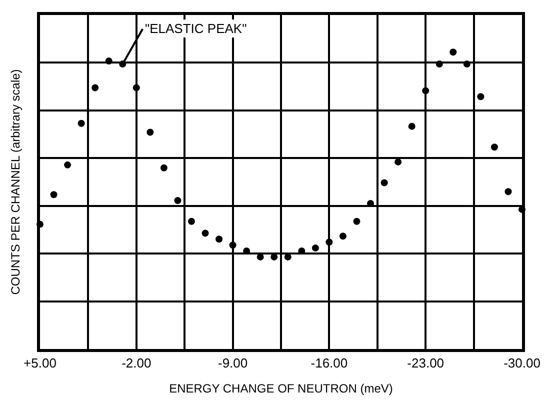  Describe the element at coordinates (425, 363) in the screenshot. I see `x-tick-label: -23.00` at that location.